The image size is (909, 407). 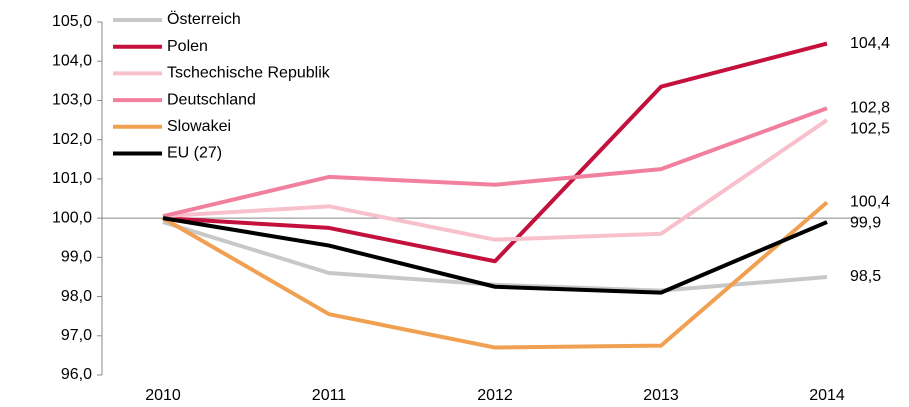 I want to click on x-tick-label: 2012, so click(x=495, y=395).